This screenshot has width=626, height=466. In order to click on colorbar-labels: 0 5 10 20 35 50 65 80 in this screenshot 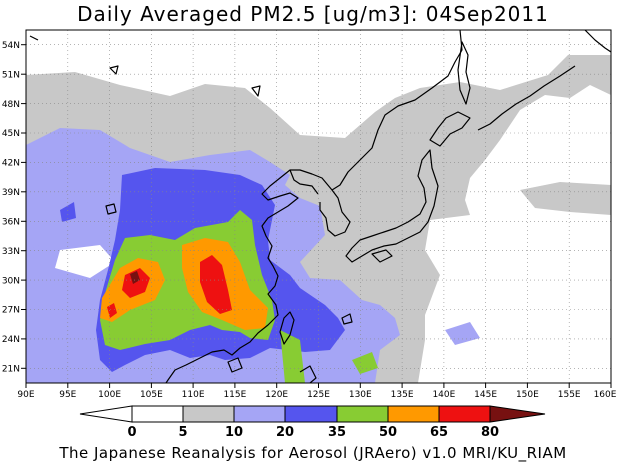, I will do `click(313, 432)`.